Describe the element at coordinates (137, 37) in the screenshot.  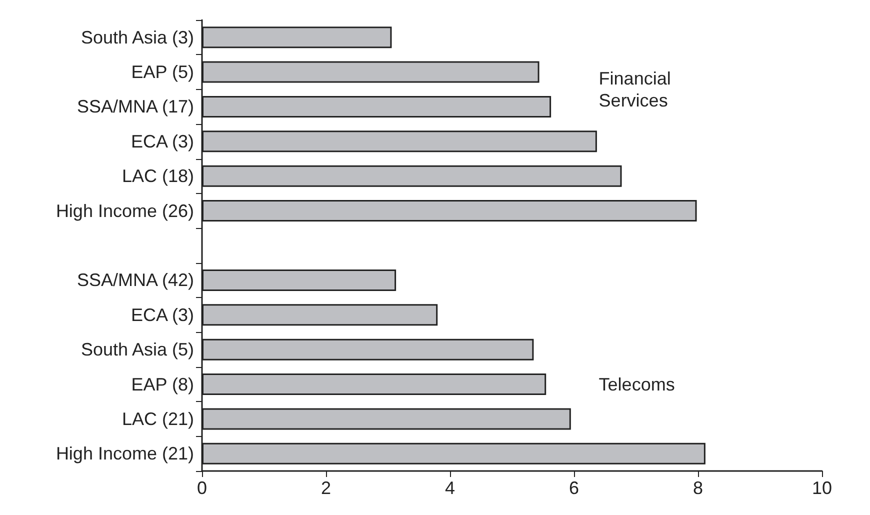
I see `y-tick-label: South Asia (3)` at that location.